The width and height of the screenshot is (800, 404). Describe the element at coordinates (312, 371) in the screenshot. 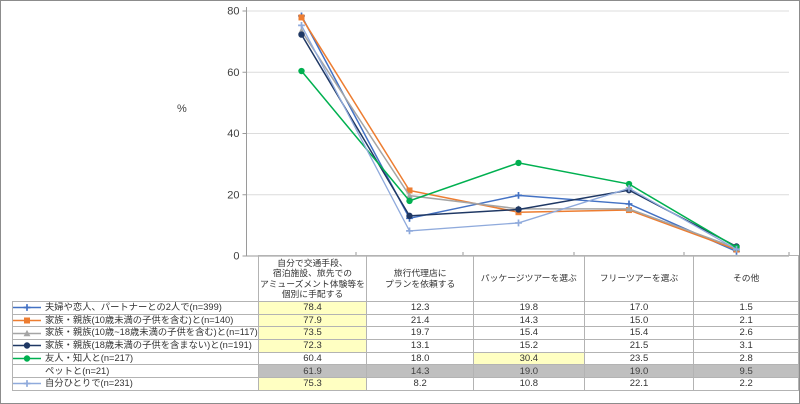

I see `value-cell: 61.9` at that location.